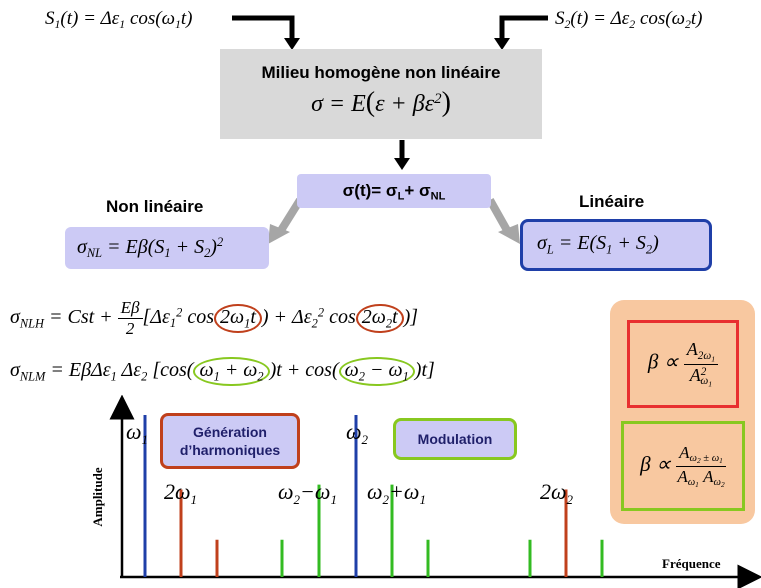 This screenshot has width=761, height=588. I want to click on harmonic-arg-2: 2ω2t, so click(379, 319).